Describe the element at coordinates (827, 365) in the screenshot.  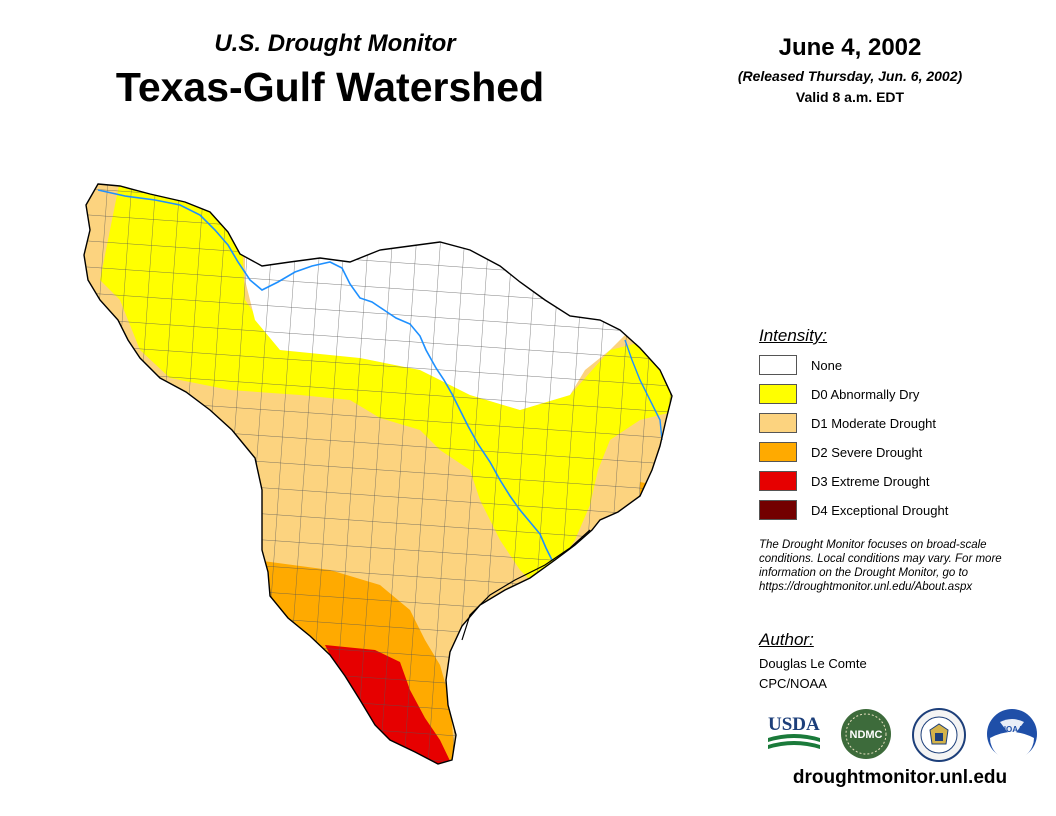
I see `legend-label: None` at that location.